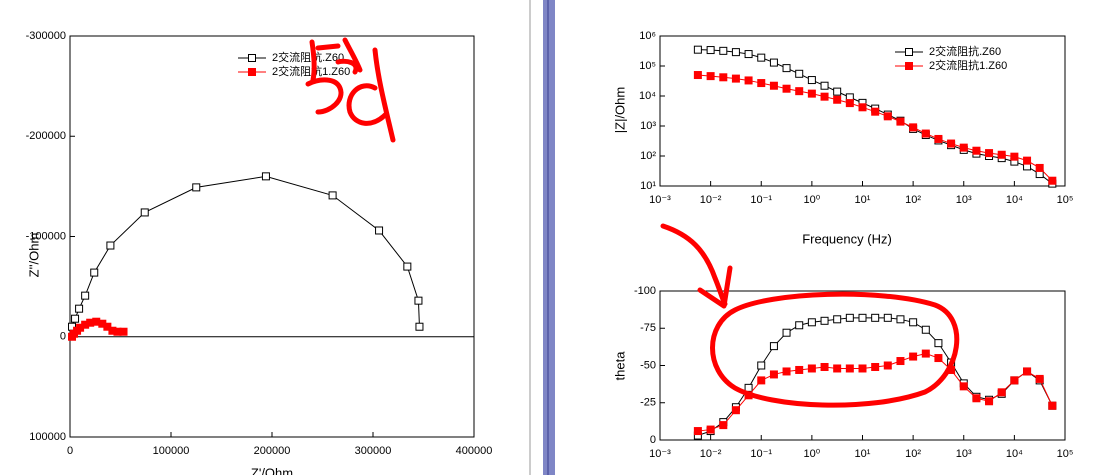 The width and height of the screenshot is (1099, 475). What do you see at coordinates (63, 337) in the screenshot?
I see `y-tick-label: 0` at bounding box center [63, 337].